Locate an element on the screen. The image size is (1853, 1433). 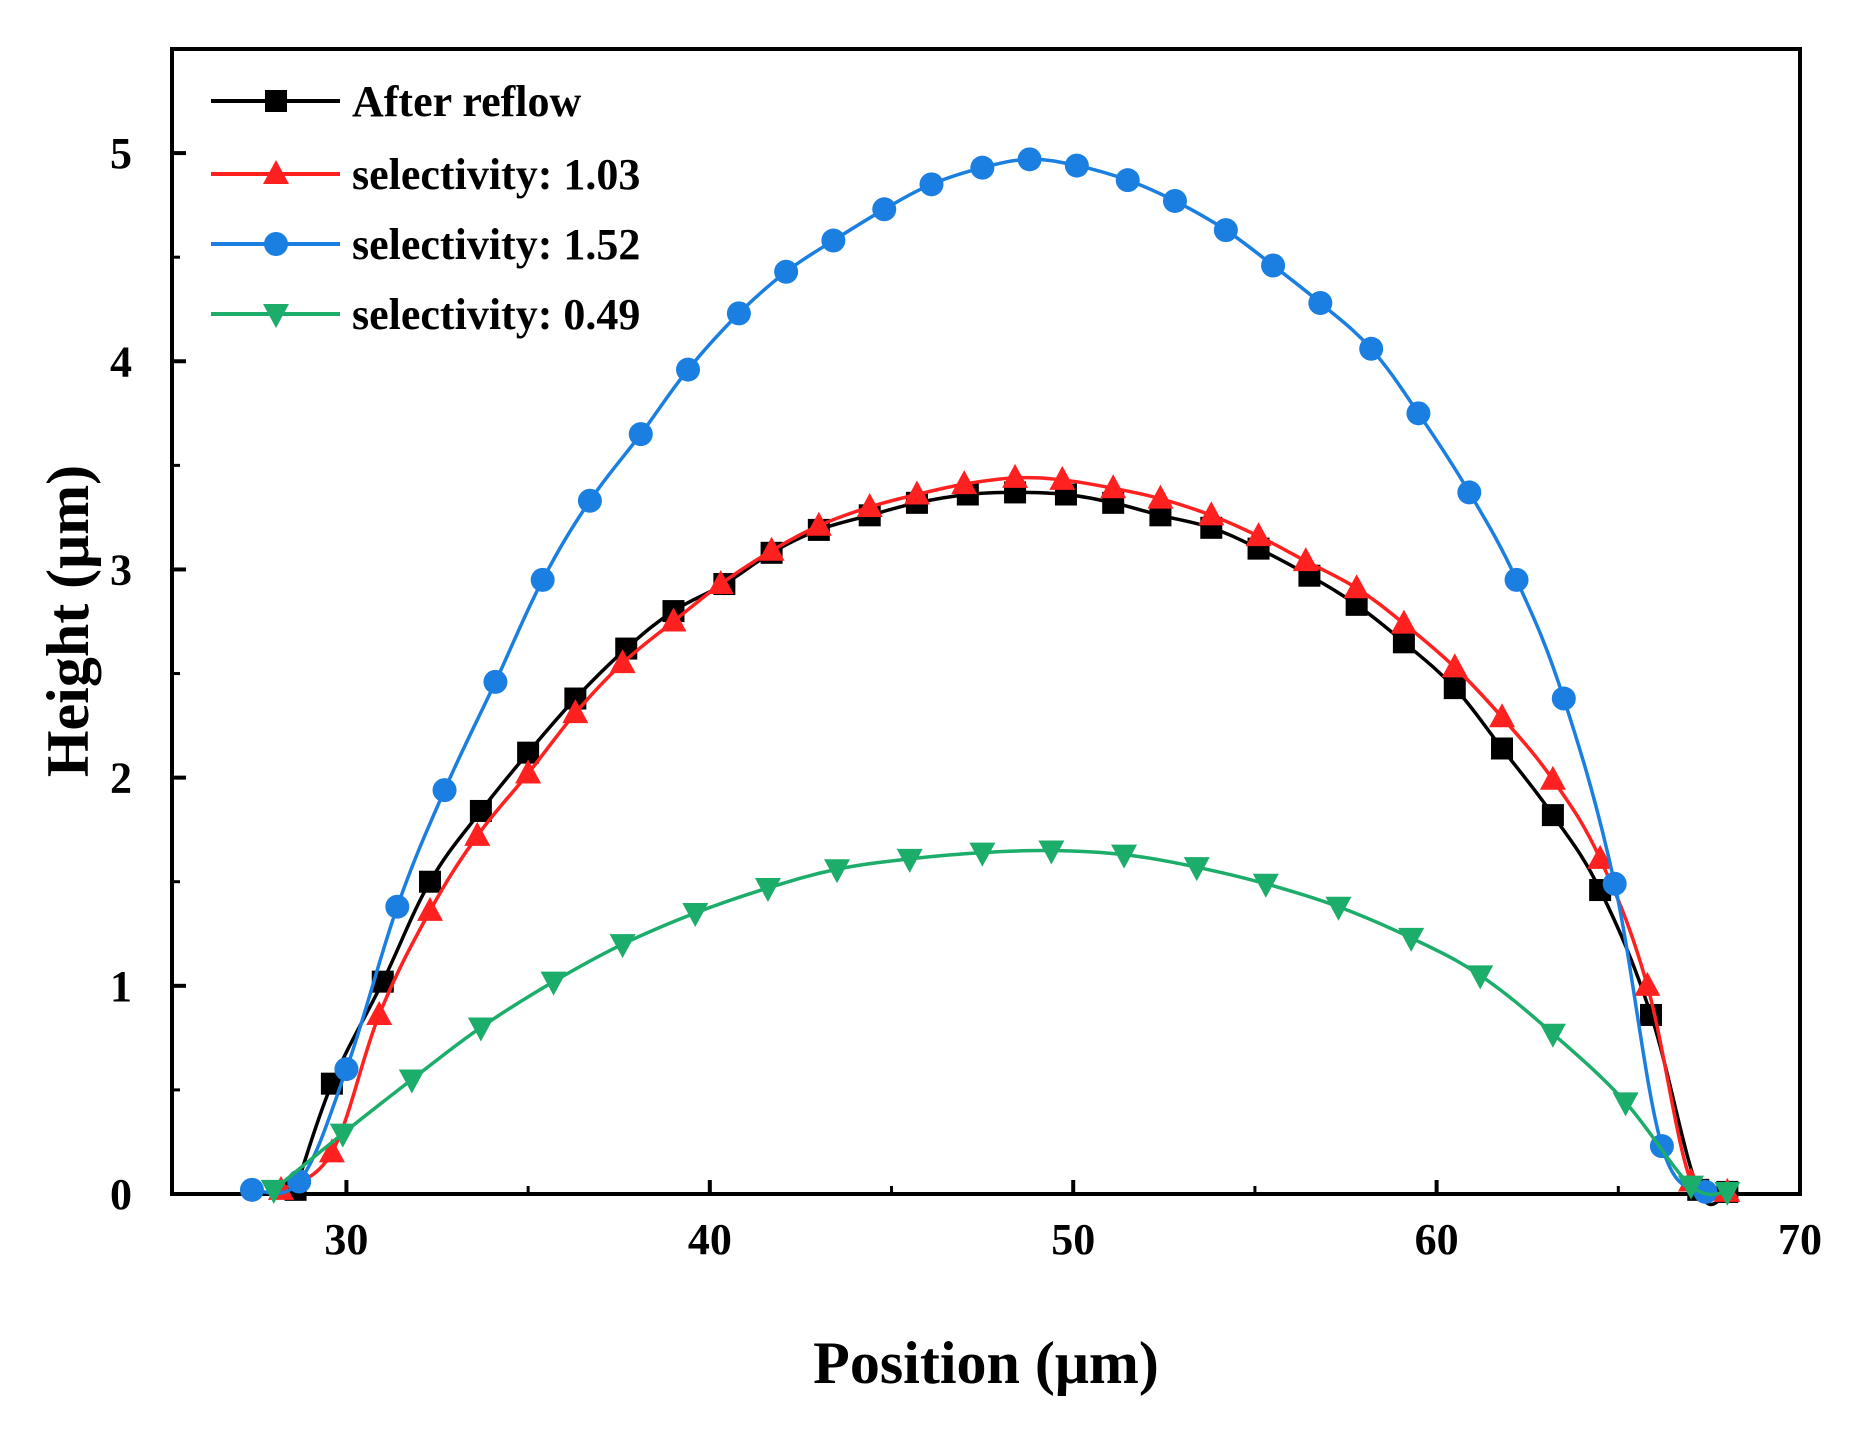
y-tick-label: 5 is located at coordinates (121, 153).